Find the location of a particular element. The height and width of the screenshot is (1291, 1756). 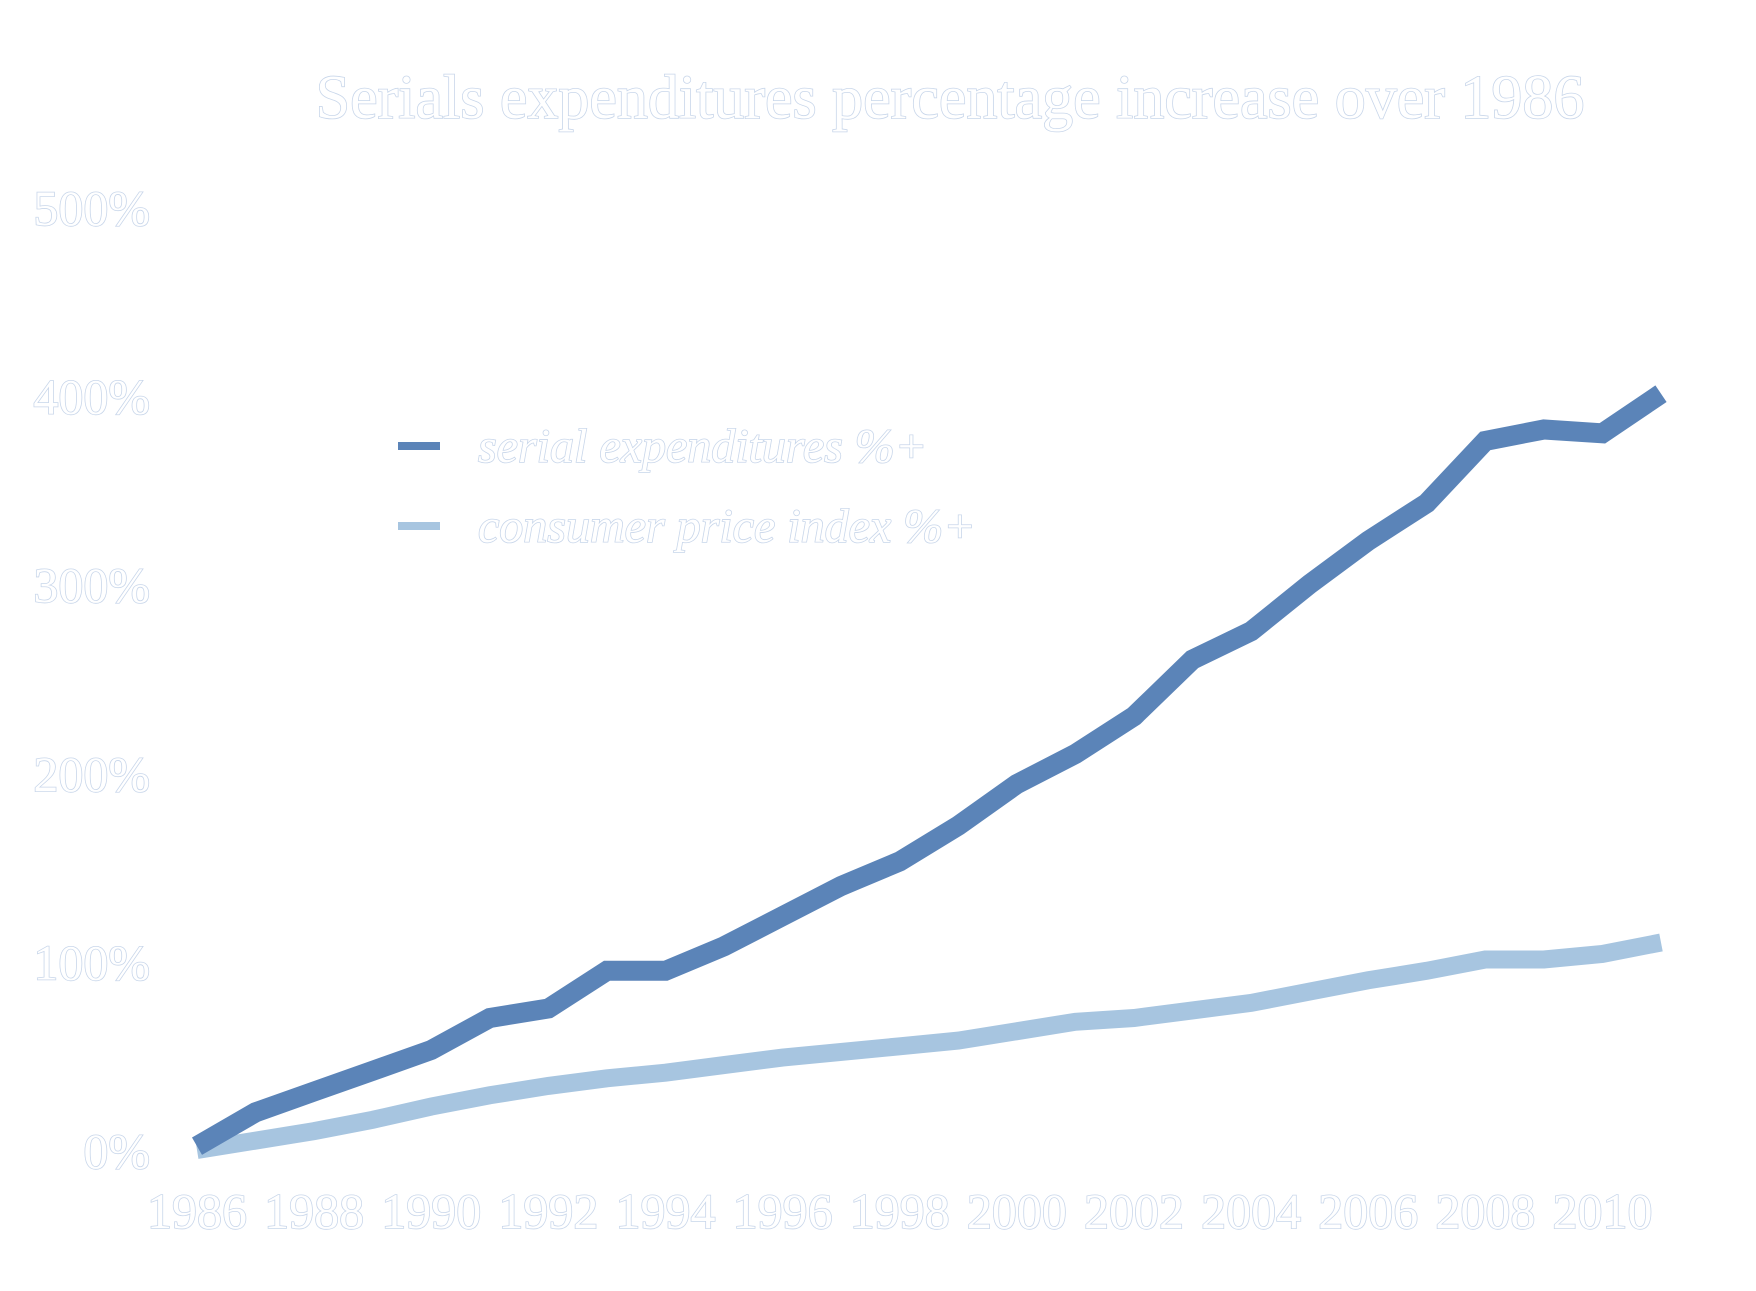

x-tick-label: 1998 is located at coordinates (900, 1211).